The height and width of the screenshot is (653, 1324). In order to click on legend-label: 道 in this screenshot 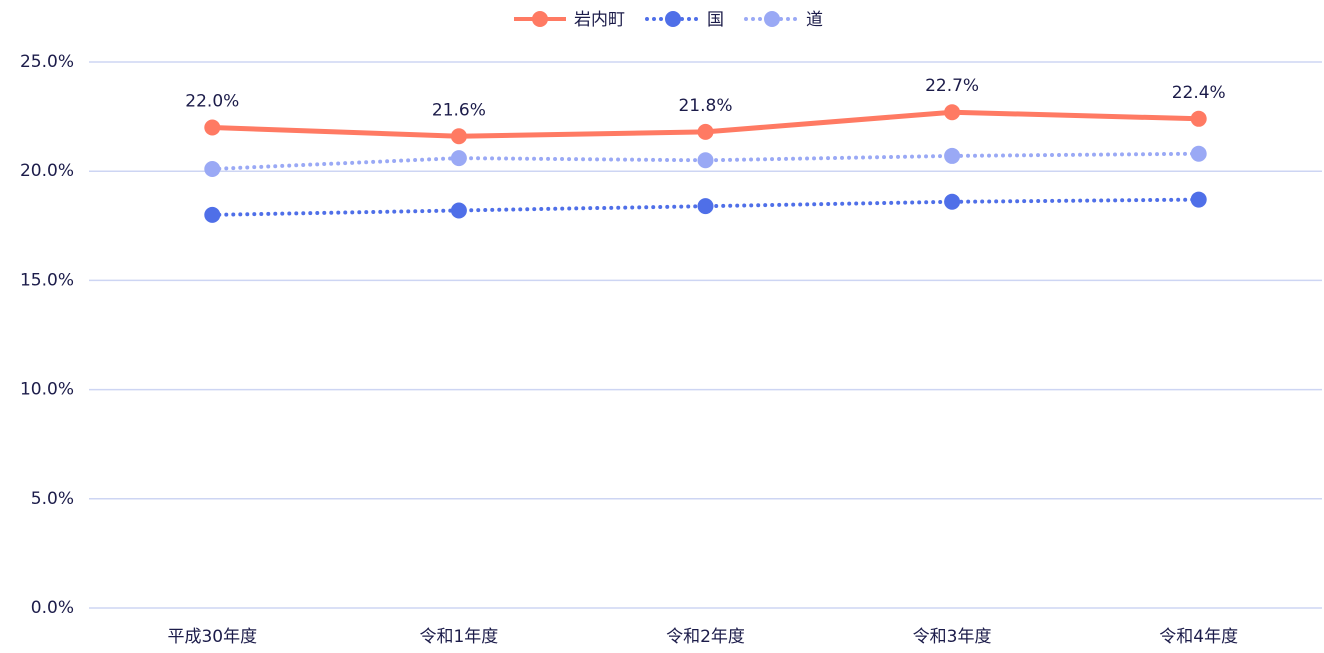, I will do `click(814, 20)`.